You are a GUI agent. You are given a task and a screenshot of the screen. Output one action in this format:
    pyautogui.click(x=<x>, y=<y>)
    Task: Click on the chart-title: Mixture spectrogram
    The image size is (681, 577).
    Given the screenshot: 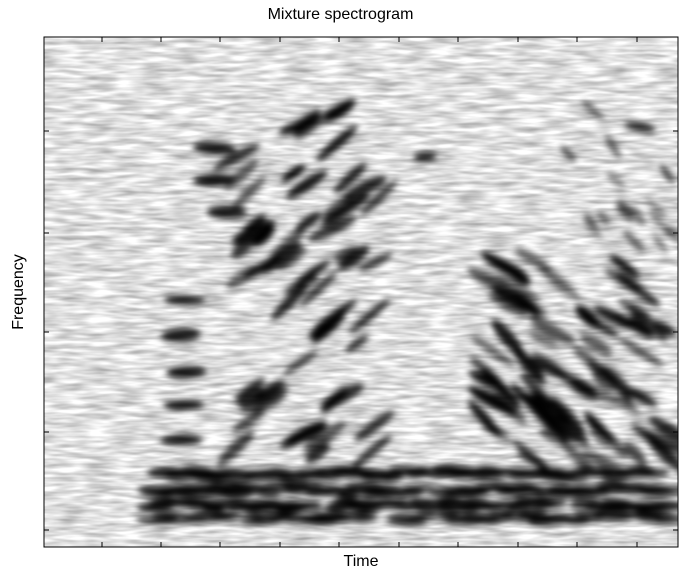 What is the action you would take?
    pyautogui.click(x=340, y=14)
    